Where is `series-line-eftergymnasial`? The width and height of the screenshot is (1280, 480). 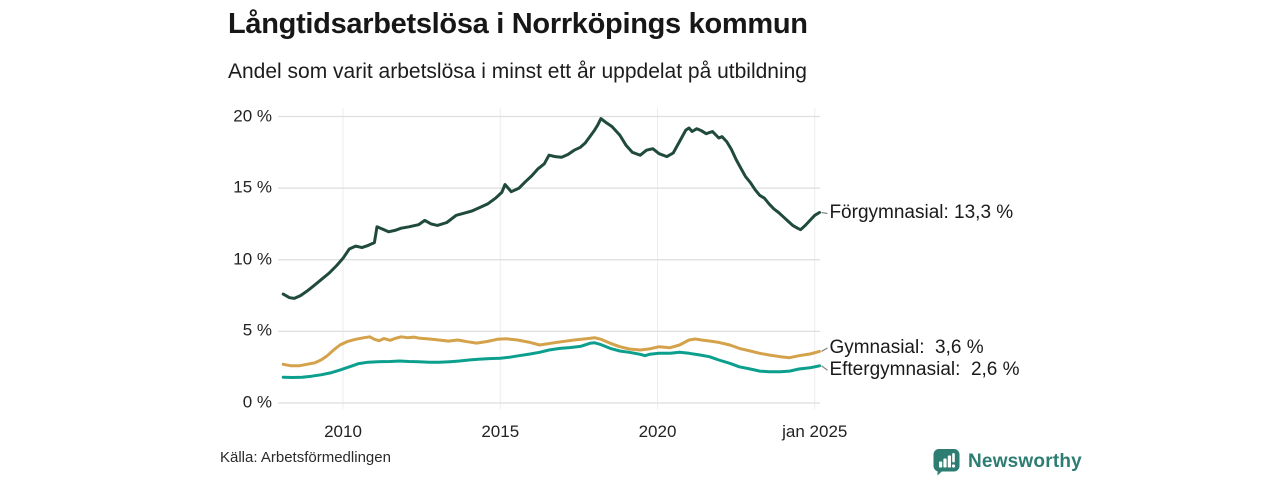
series-line-eftergymnasial is located at coordinates (551, 360).